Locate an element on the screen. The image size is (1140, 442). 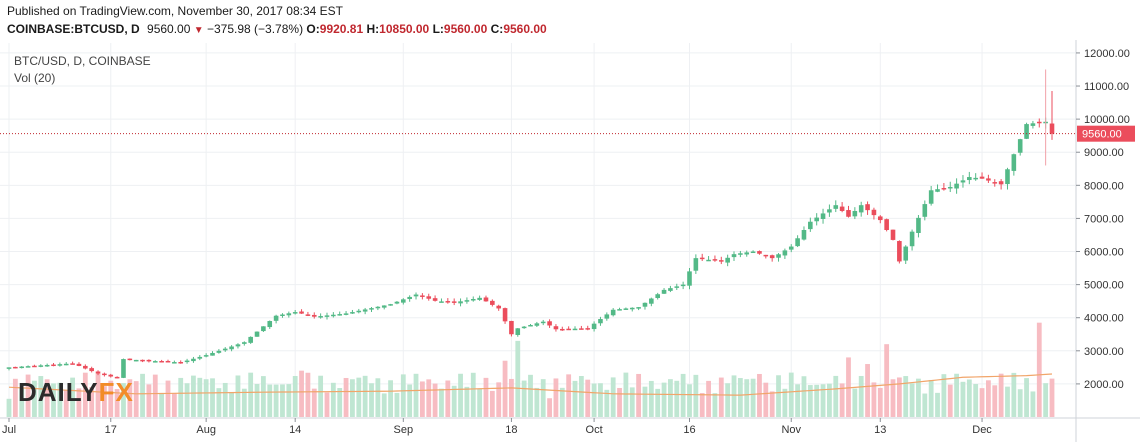
y-tick-label: 6000.00 is located at coordinates (1104, 253).